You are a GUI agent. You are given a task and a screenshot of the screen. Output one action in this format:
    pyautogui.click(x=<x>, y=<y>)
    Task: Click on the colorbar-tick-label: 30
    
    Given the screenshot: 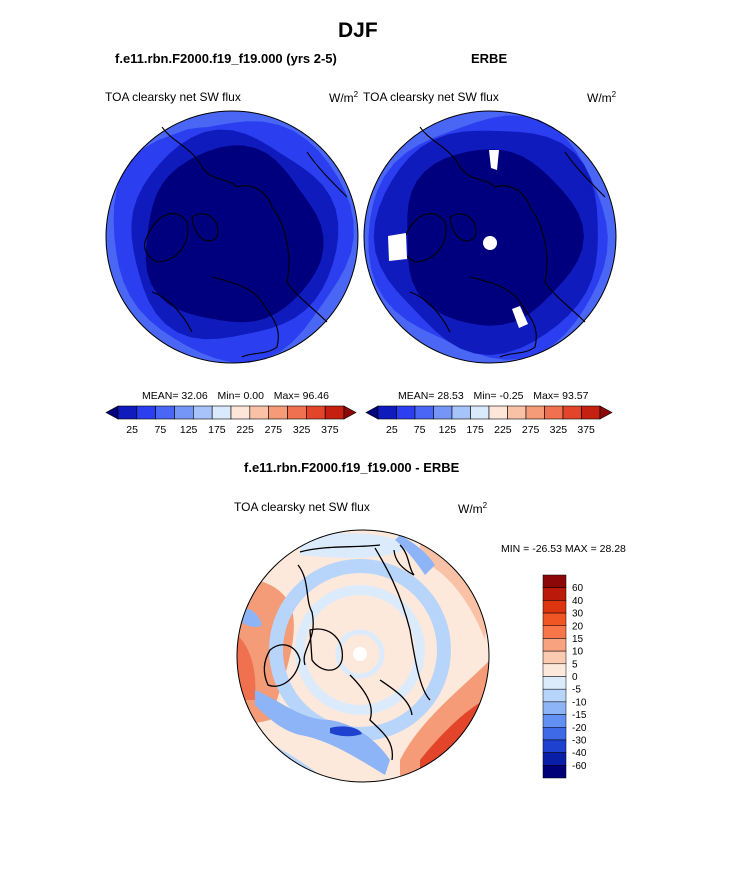 What is the action you would take?
    pyautogui.click(x=578, y=614)
    